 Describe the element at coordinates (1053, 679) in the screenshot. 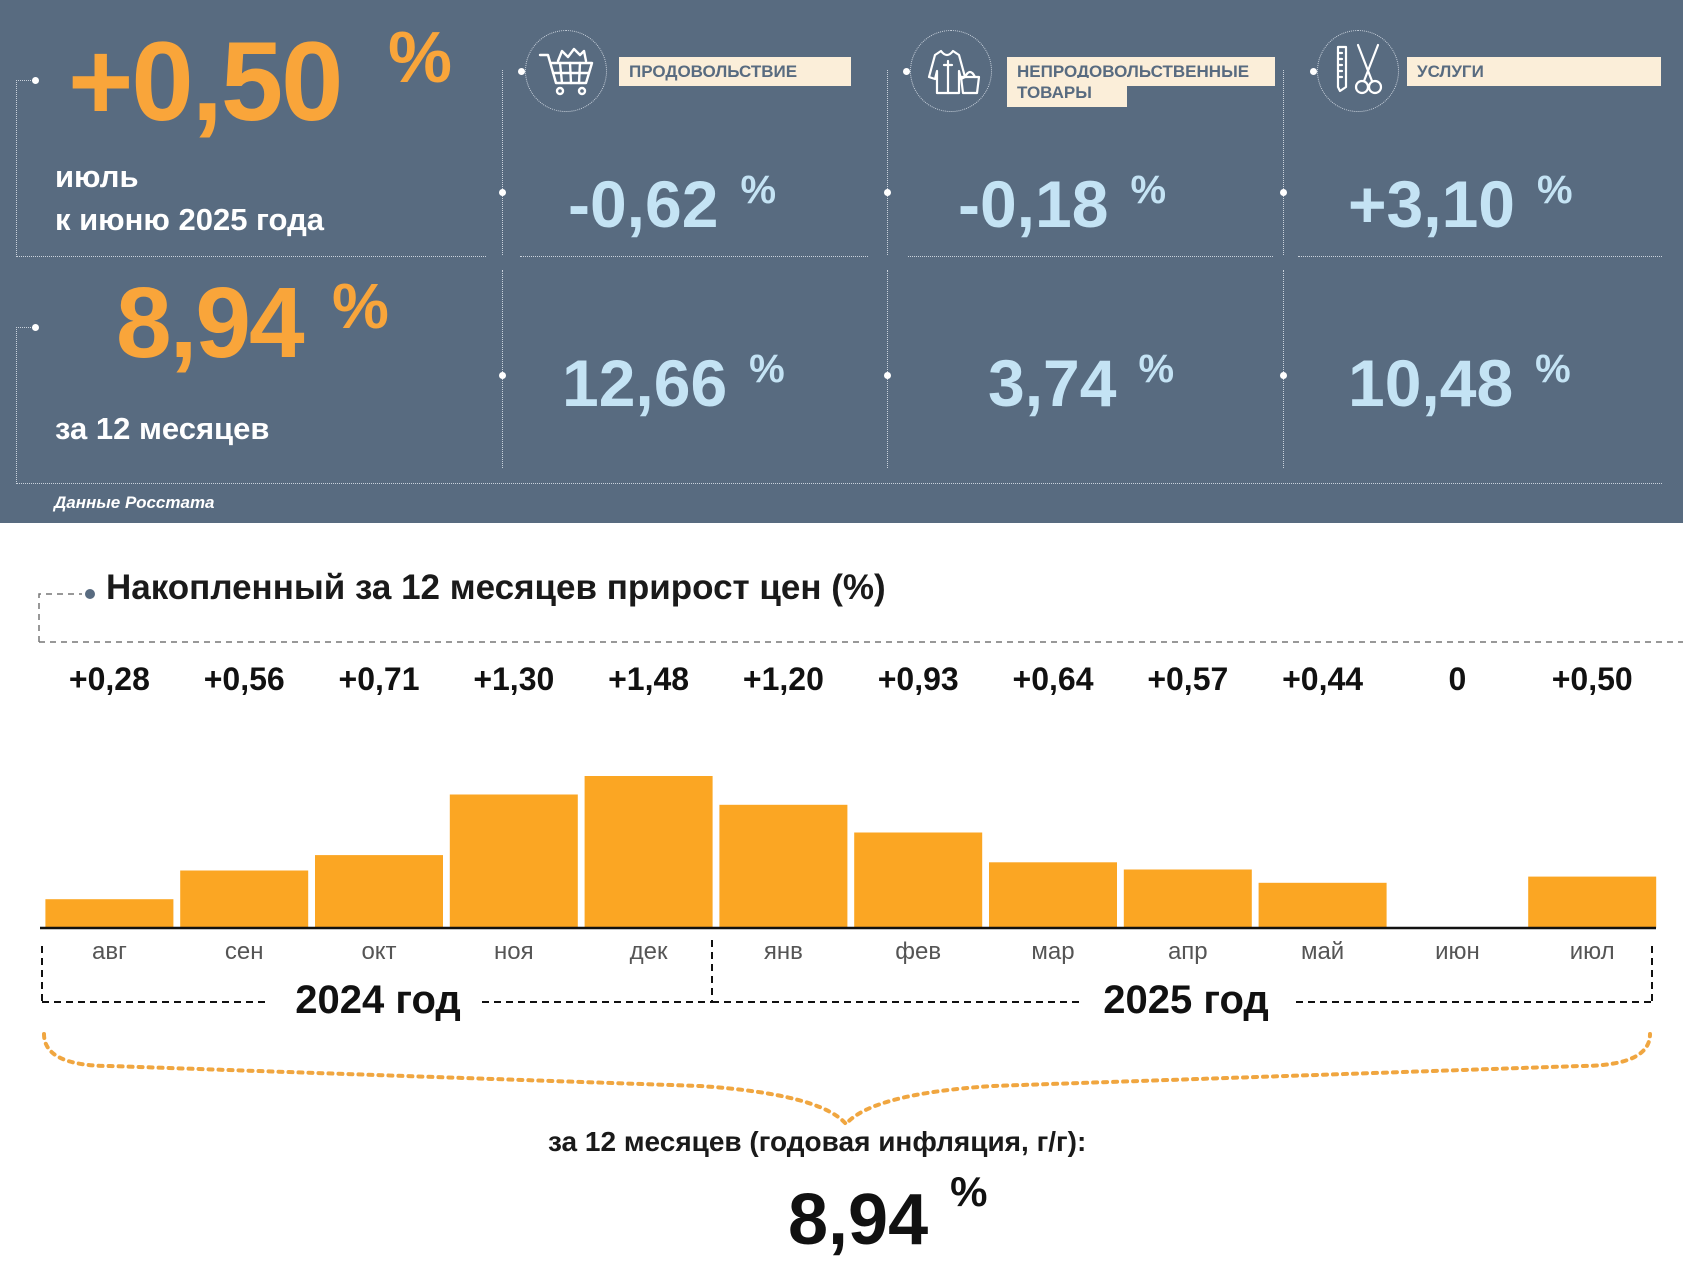

I see `data-label-7: +0,64` at that location.